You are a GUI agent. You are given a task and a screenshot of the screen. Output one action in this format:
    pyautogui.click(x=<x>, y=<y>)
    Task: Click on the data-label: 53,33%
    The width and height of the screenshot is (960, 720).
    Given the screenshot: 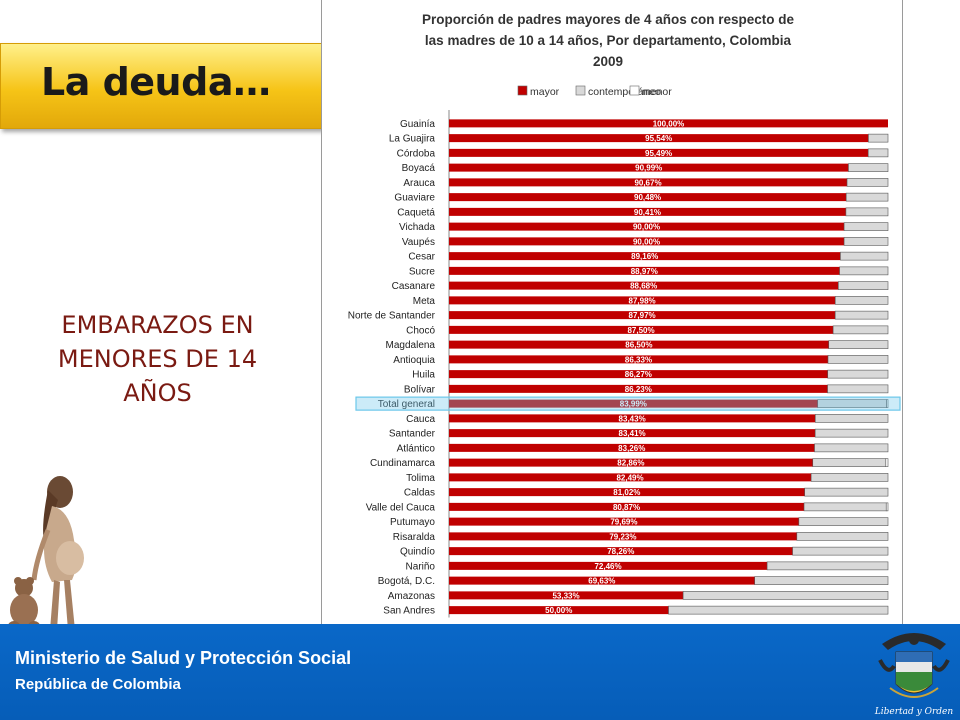 What is the action you would take?
    pyautogui.click(x=565, y=595)
    